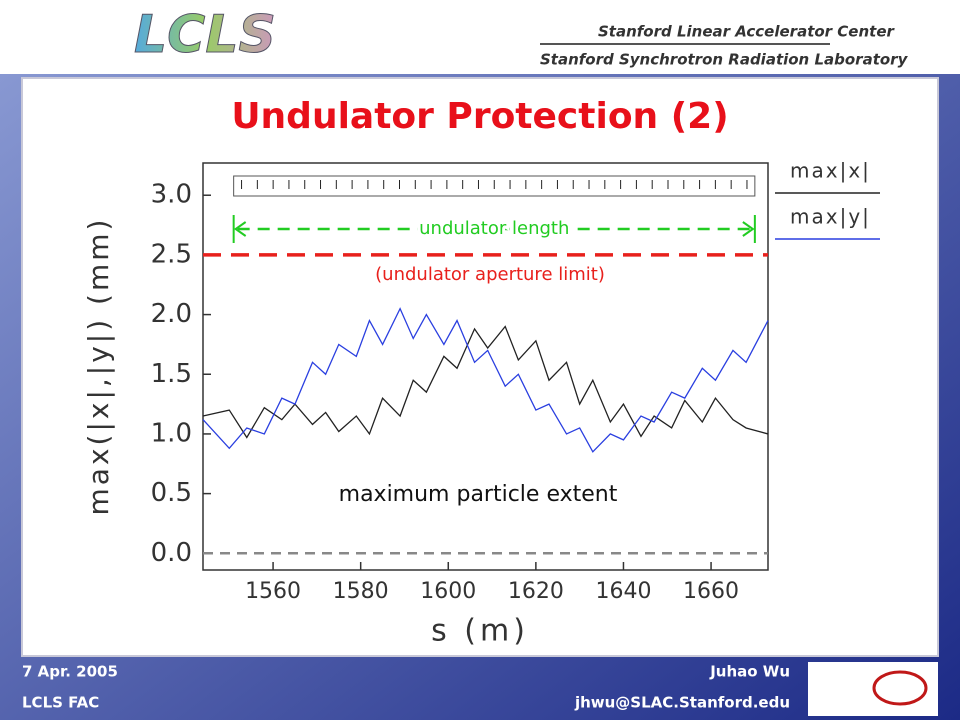 This screenshot has width=960, height=720. I want to click on slide-title: Undulator Protection (2), so click(479, 116).